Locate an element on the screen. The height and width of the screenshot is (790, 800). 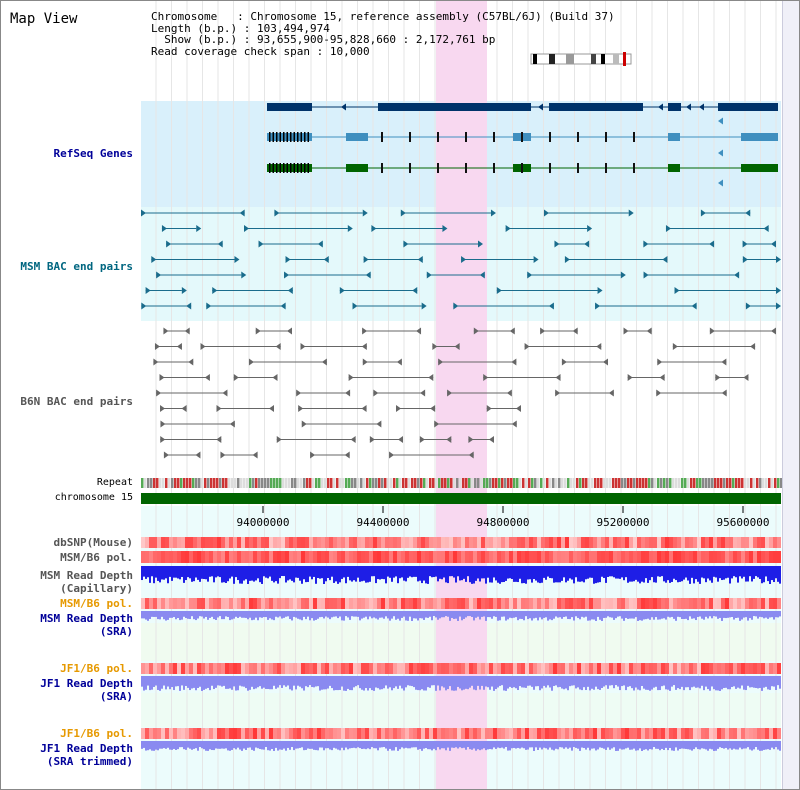
ideogram-body is located at coordinates (581, 59).